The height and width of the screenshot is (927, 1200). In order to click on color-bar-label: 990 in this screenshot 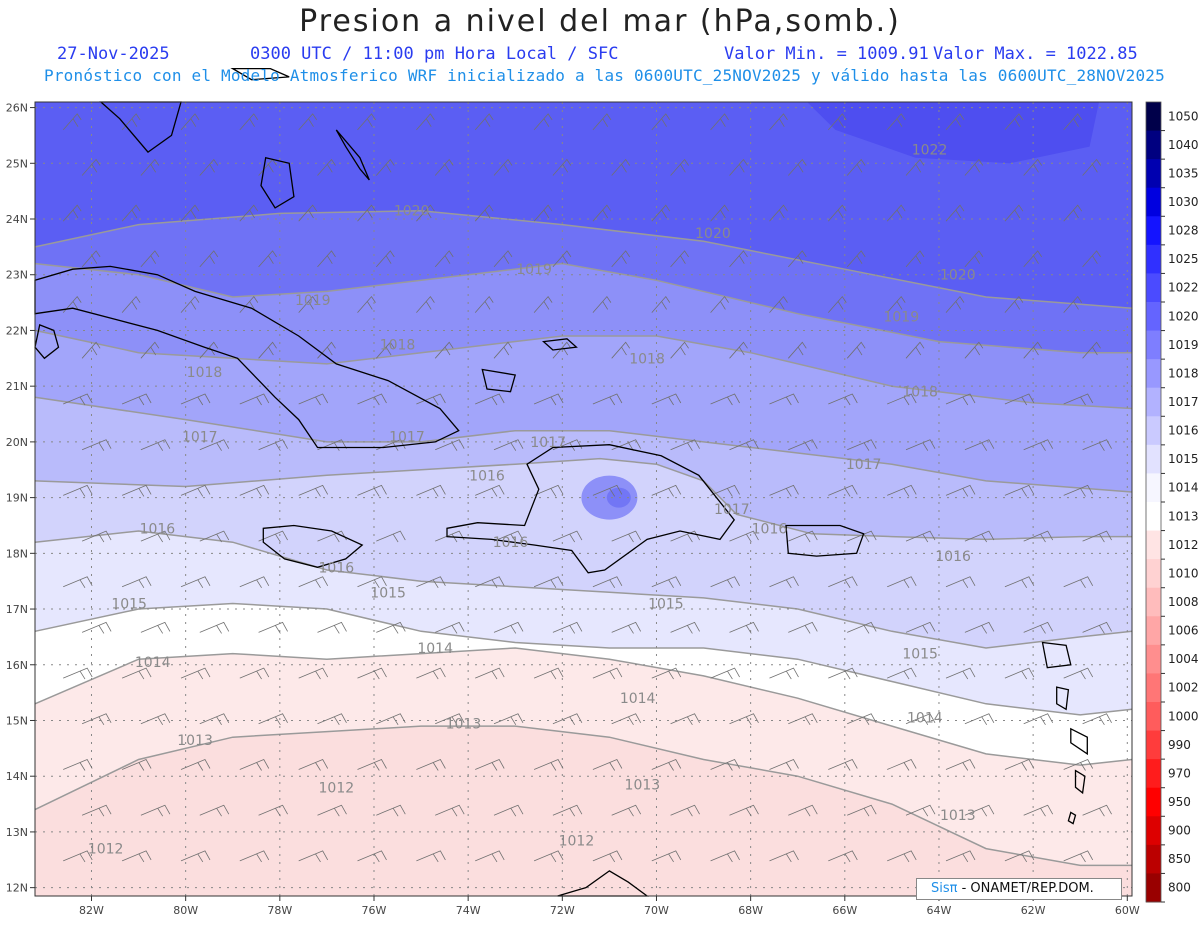, I will do `click(1179, 745)`.